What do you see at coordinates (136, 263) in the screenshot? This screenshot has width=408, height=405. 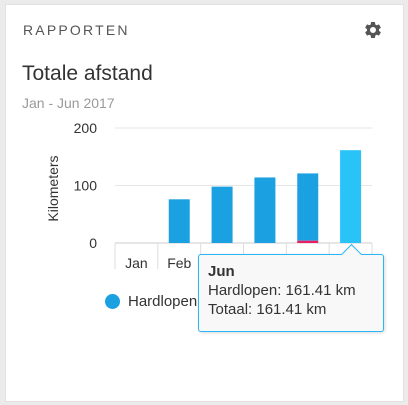 I see `x-tick-label: Jan` at bounding box center [136, 263].